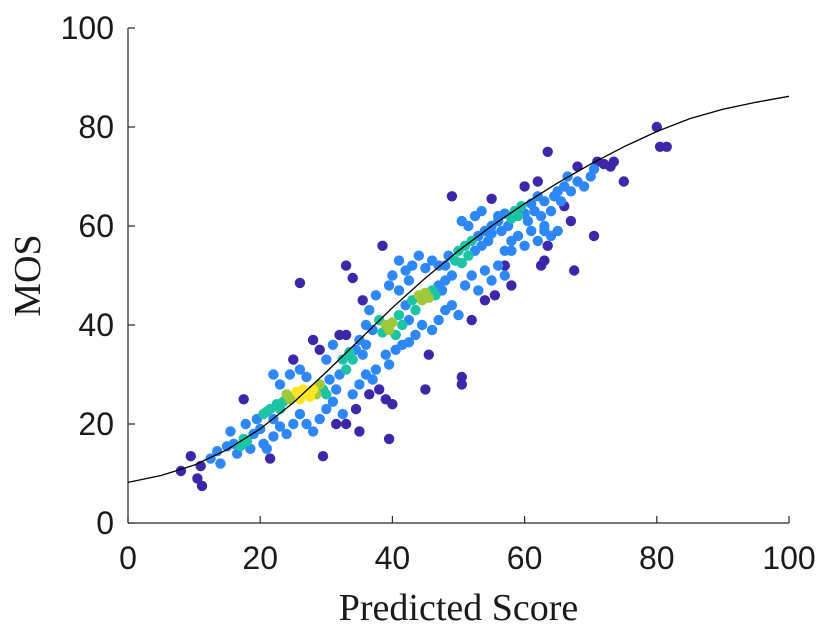 The height and width of the screenshot is (627, 829). Describe the element at coordinates (96, 226) in the screenshot. I see `y-tick-label: 60` at that location.